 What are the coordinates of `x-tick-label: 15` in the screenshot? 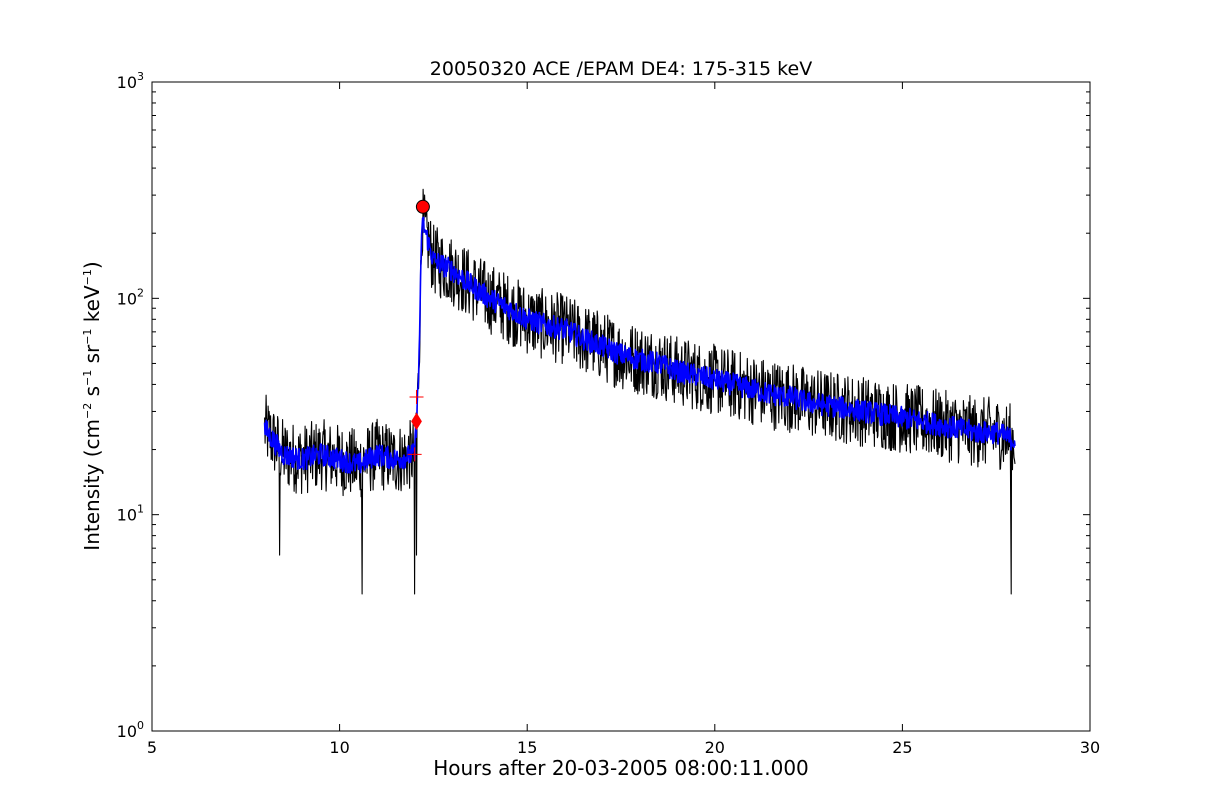 It's located at (527, 747).